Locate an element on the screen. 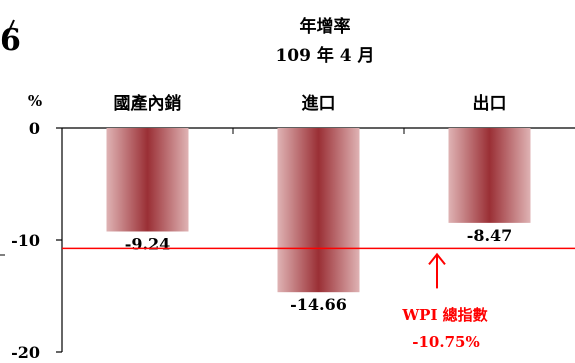 This screenshot has width=575, height=363. y-axis-label: % is located at coordinates (35, 101).